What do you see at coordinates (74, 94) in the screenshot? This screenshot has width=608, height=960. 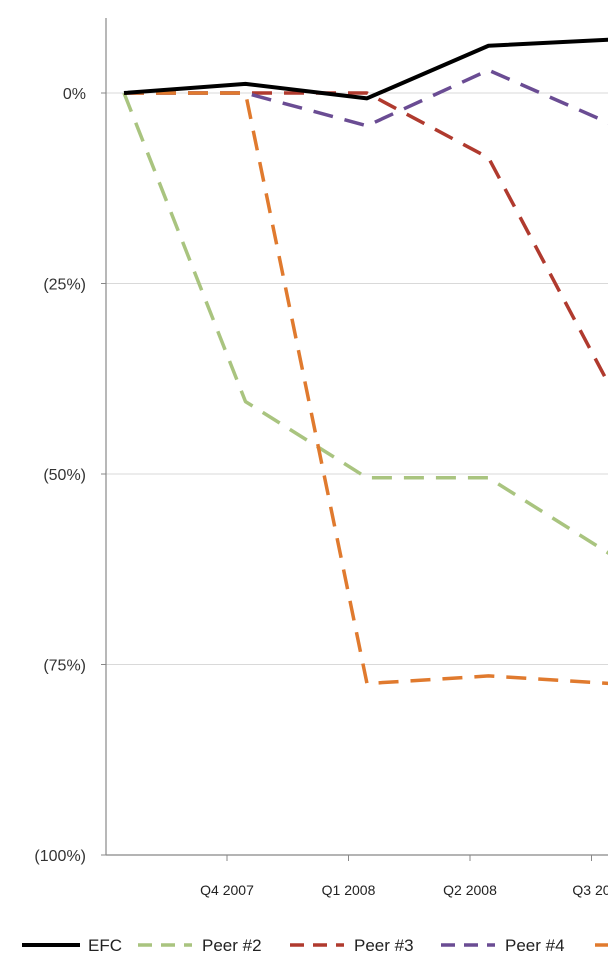 I see `y-tick-label: 0%` at bounding box center [74, 94].